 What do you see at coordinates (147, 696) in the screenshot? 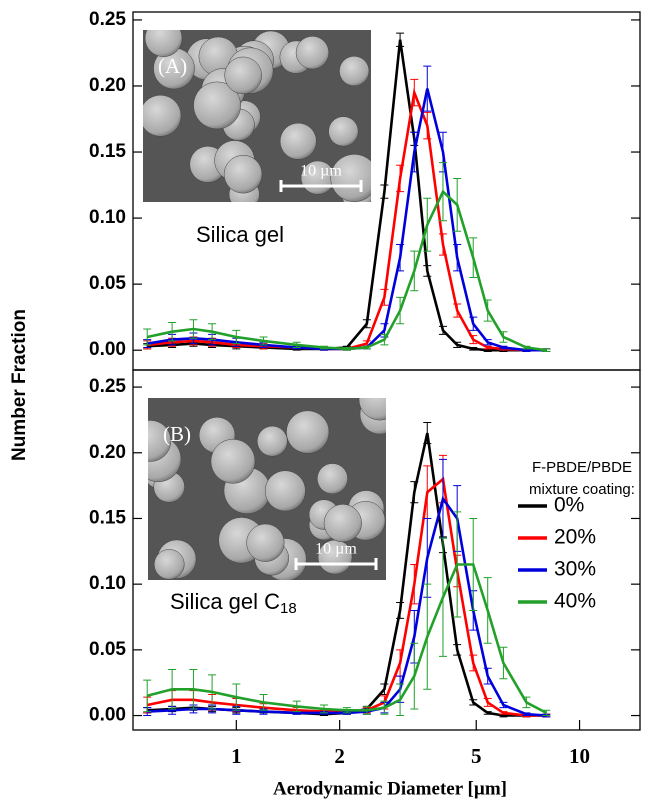
I see `error-bar` at bounding box center [147, 696].